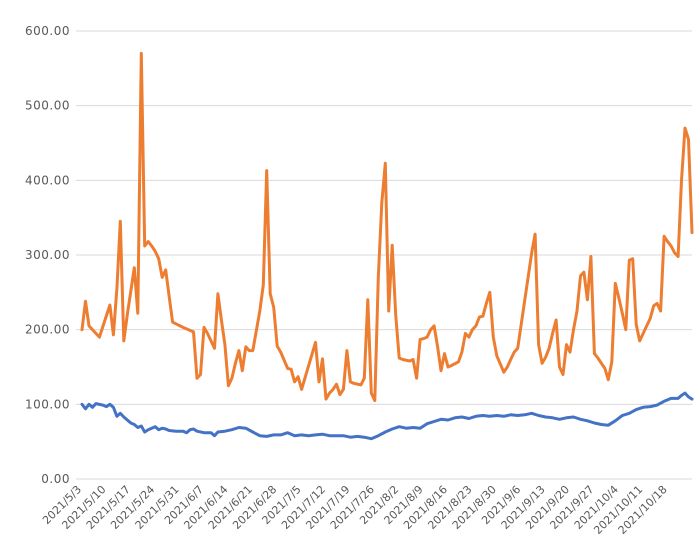  I want to click on y-tick-label: 100.00, so click(47, 404).